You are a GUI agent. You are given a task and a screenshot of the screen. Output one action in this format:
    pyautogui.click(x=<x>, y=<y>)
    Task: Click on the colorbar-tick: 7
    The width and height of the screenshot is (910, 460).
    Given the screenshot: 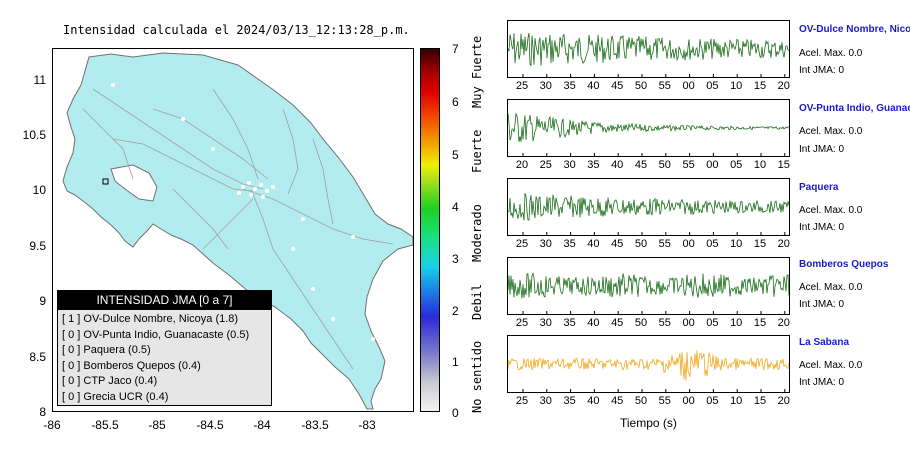 What is the action you would take?
    pyautogui.click(x=455, y=49)
    